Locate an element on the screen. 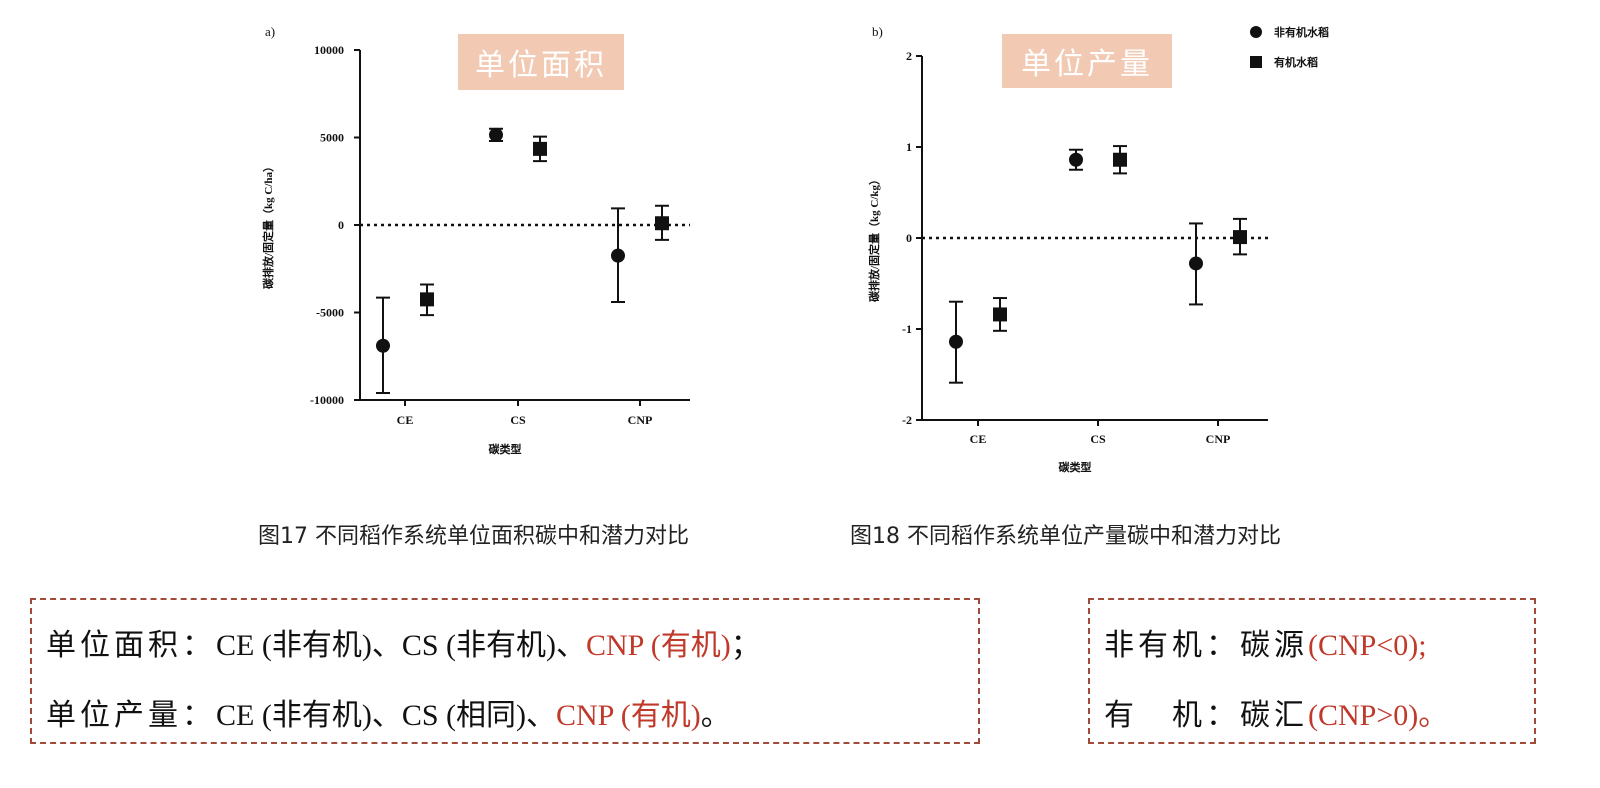 This screenshot has width=1600, height=788. chart2-y-axis-title: 碳排放/固定量（kg C/kg） is located at coordinates (874, 238).